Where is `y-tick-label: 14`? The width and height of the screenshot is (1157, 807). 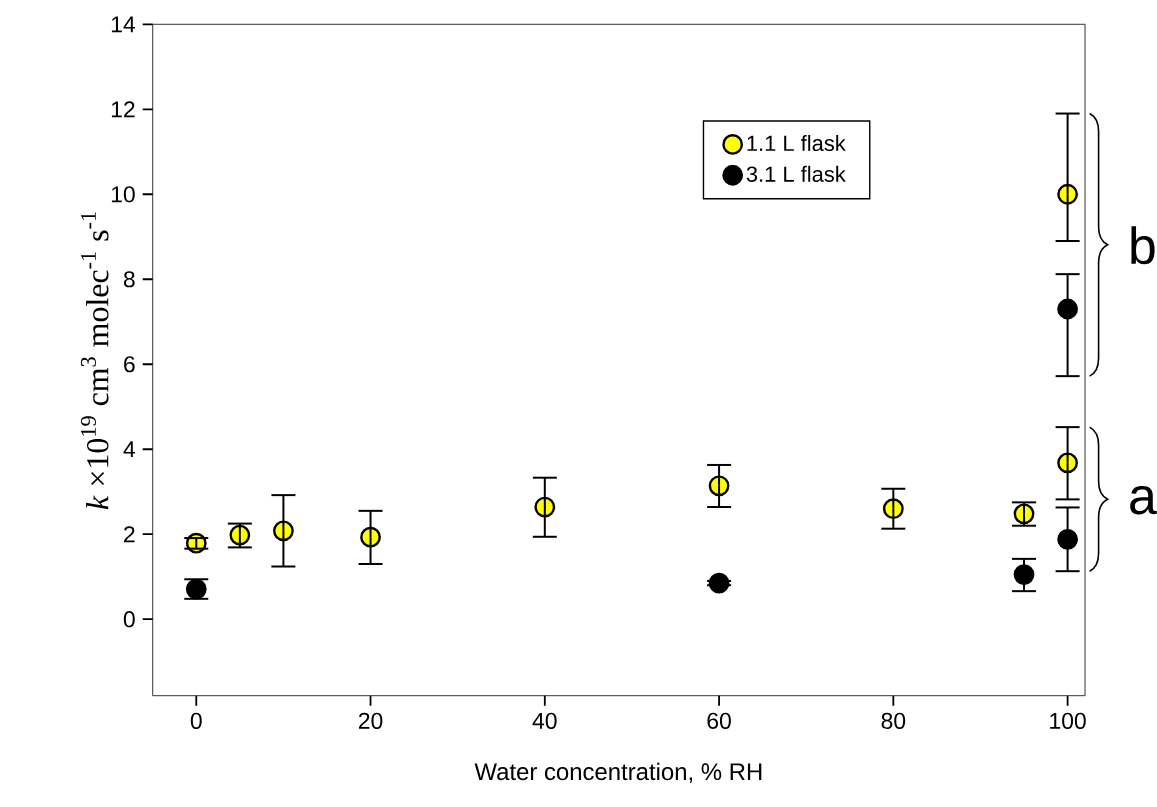 y-tick-label: 14 is located at coordinates (123, 24).